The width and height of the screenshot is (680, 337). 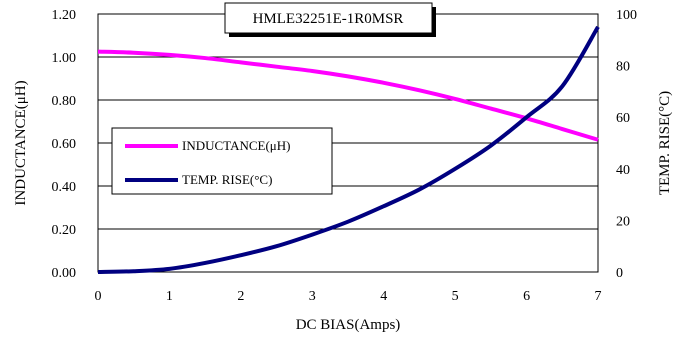 What do you see at coordinates (526, 296) in the screenshot?
I see `x-tick-label: 6` at bounding box center [526, 296].